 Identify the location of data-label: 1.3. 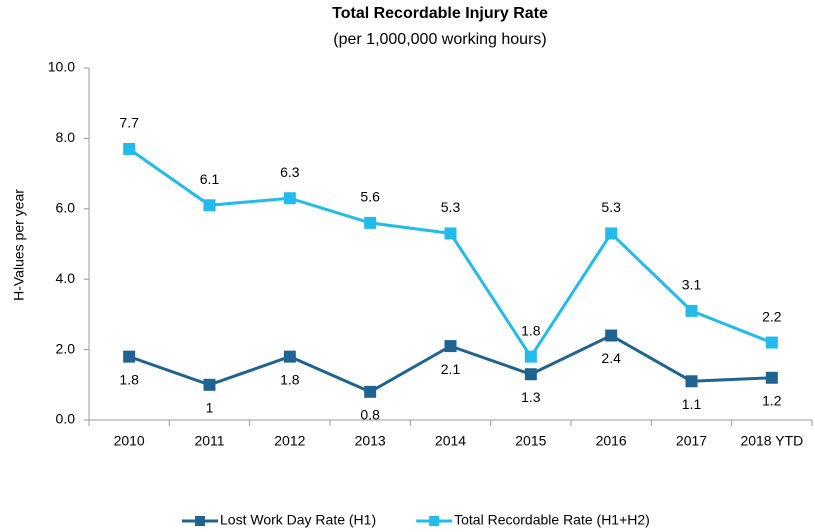
(531, 397).